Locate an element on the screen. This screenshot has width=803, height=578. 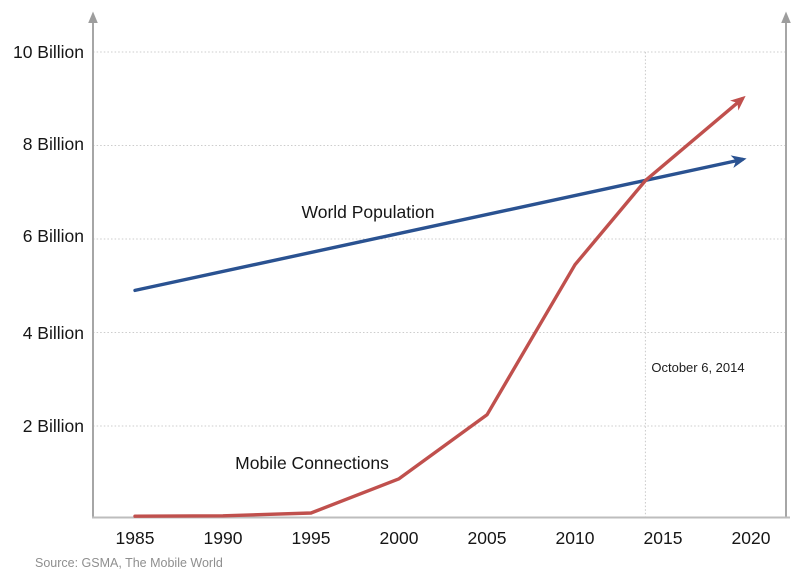
y-tick-label-6b: 6 Billion is located at coordinates (53, 236).